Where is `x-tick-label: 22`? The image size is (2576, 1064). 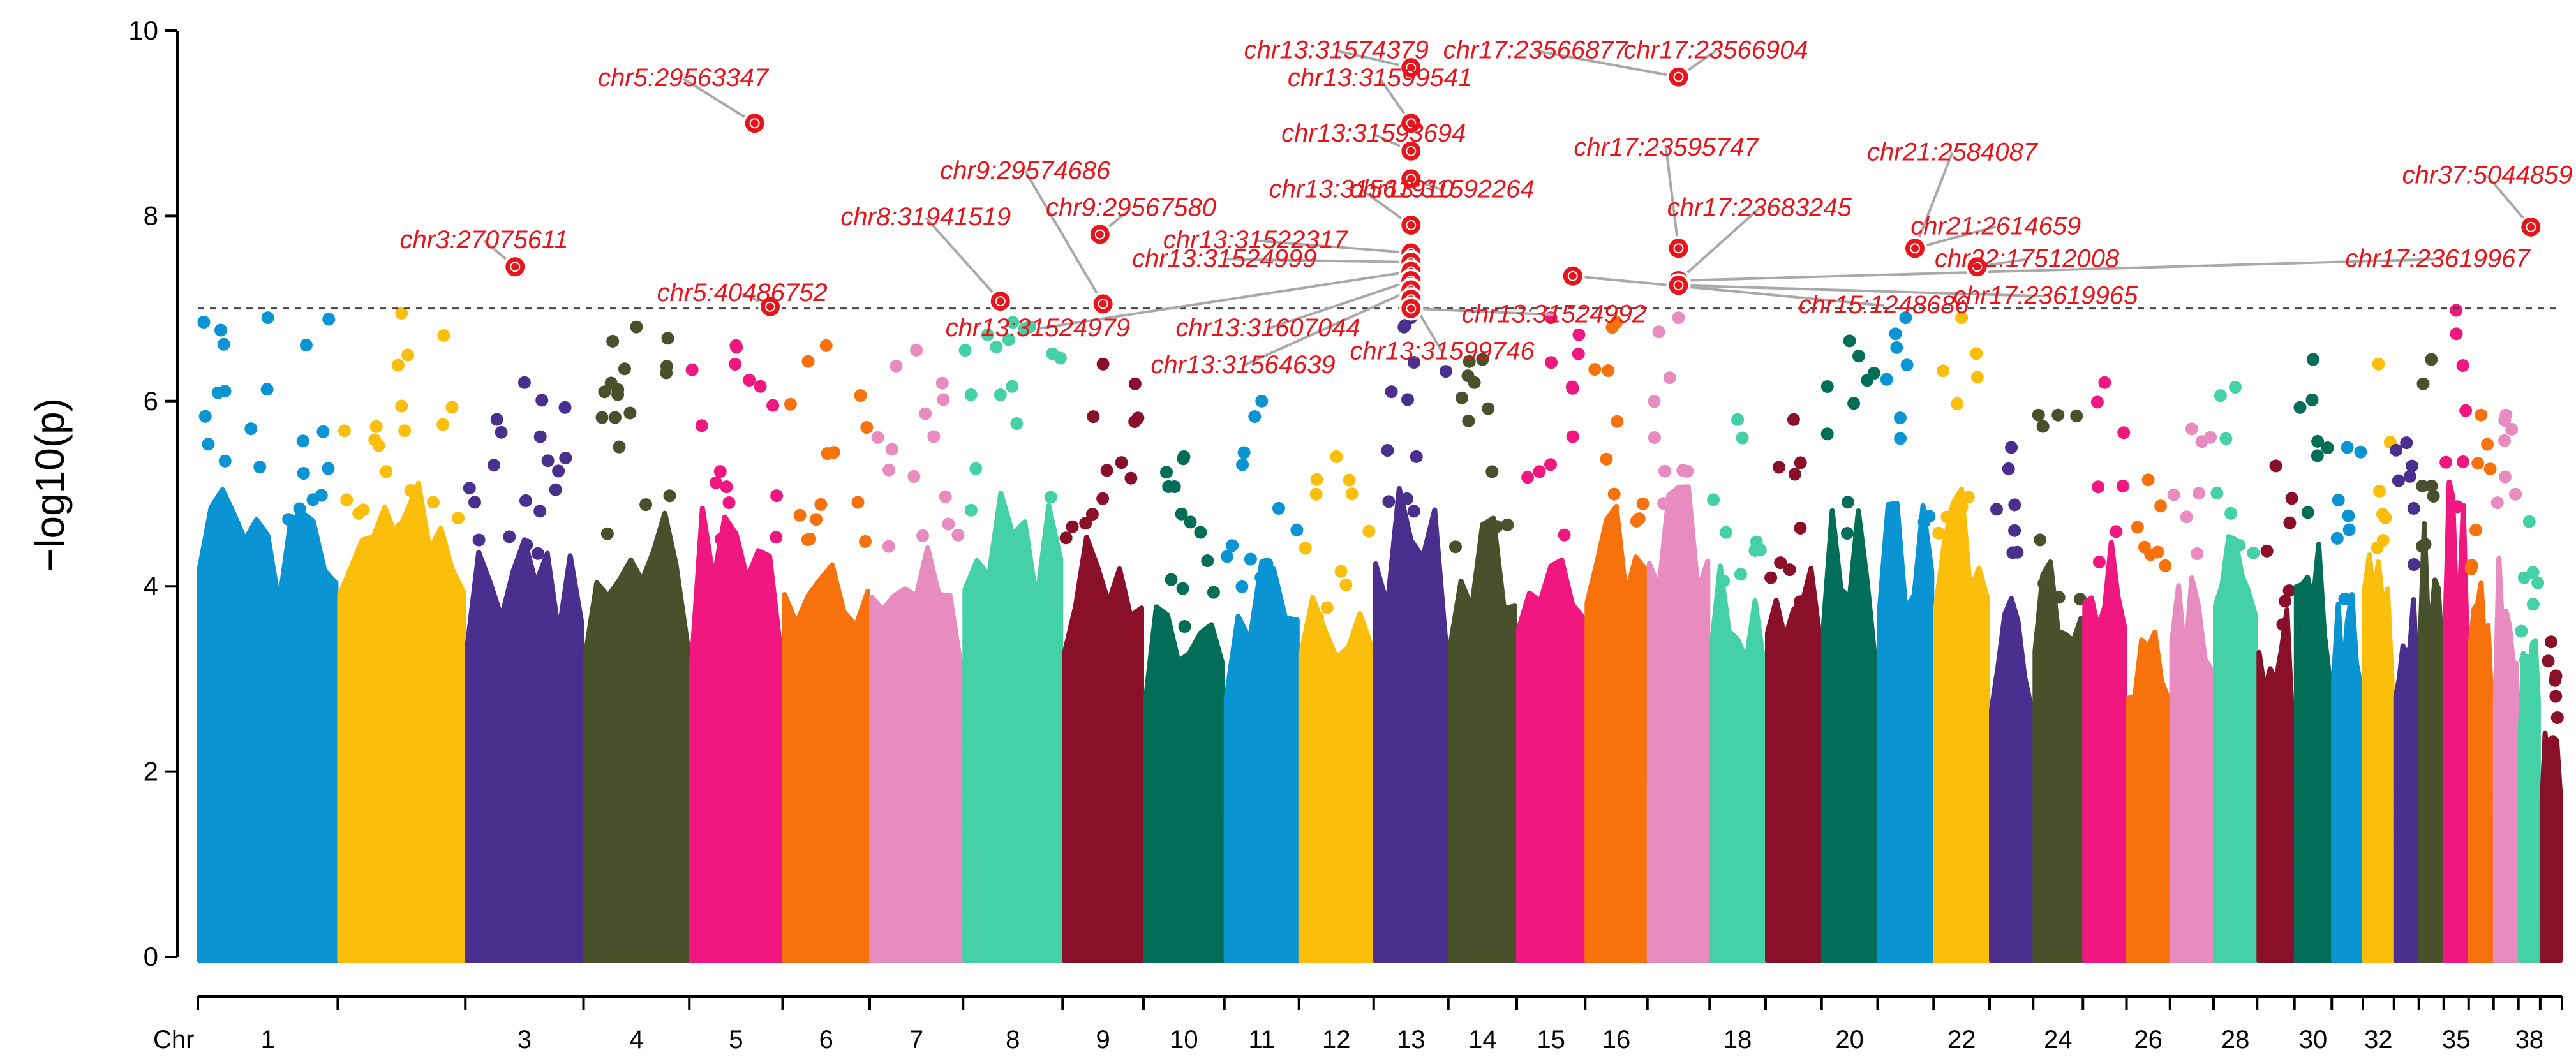
x-tick-label: 22 is located at coordinates (1961, 1040).